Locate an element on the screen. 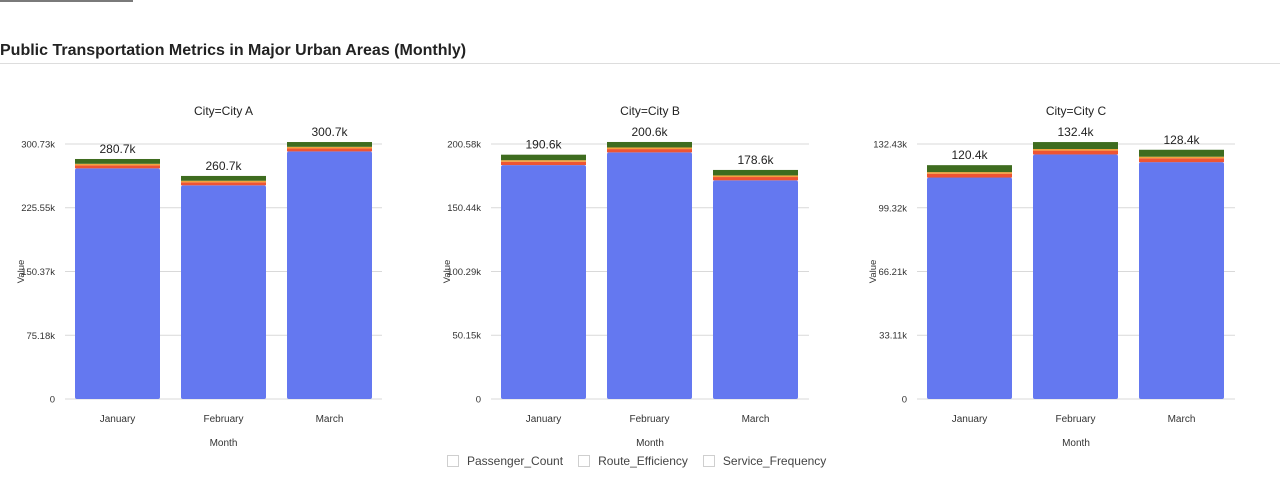 This screenshot has width=1280, height=478. legend-label: Service_Frequency is located at coordinates (774, 461).